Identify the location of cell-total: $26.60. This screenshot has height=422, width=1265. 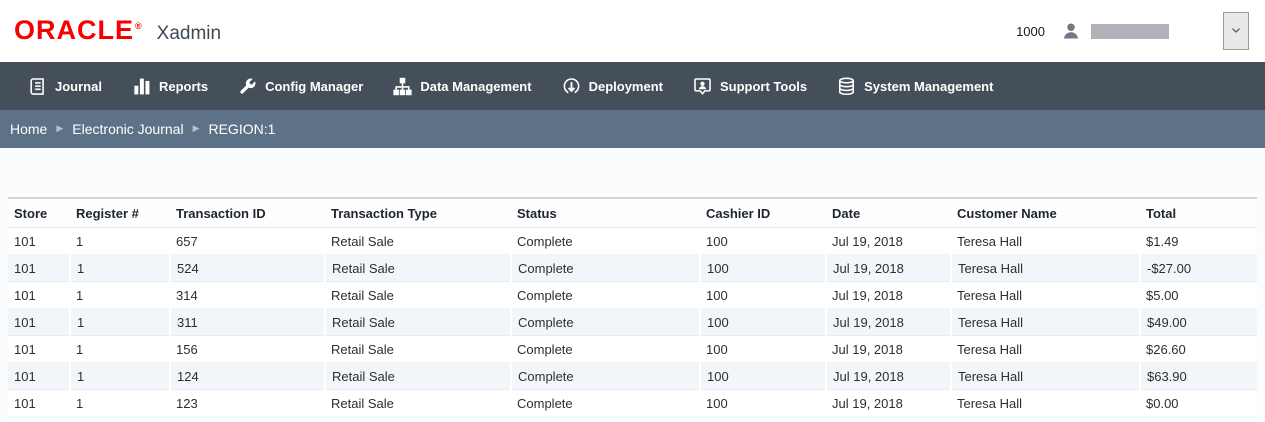
(1198, 349).